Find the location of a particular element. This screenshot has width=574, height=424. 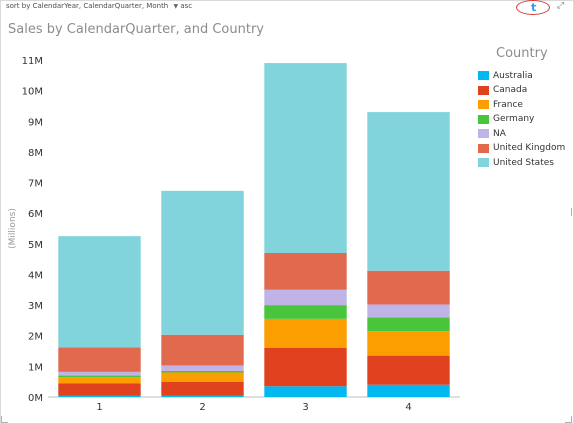

y-tick-label: 9M is located at coordinates (35, 122).